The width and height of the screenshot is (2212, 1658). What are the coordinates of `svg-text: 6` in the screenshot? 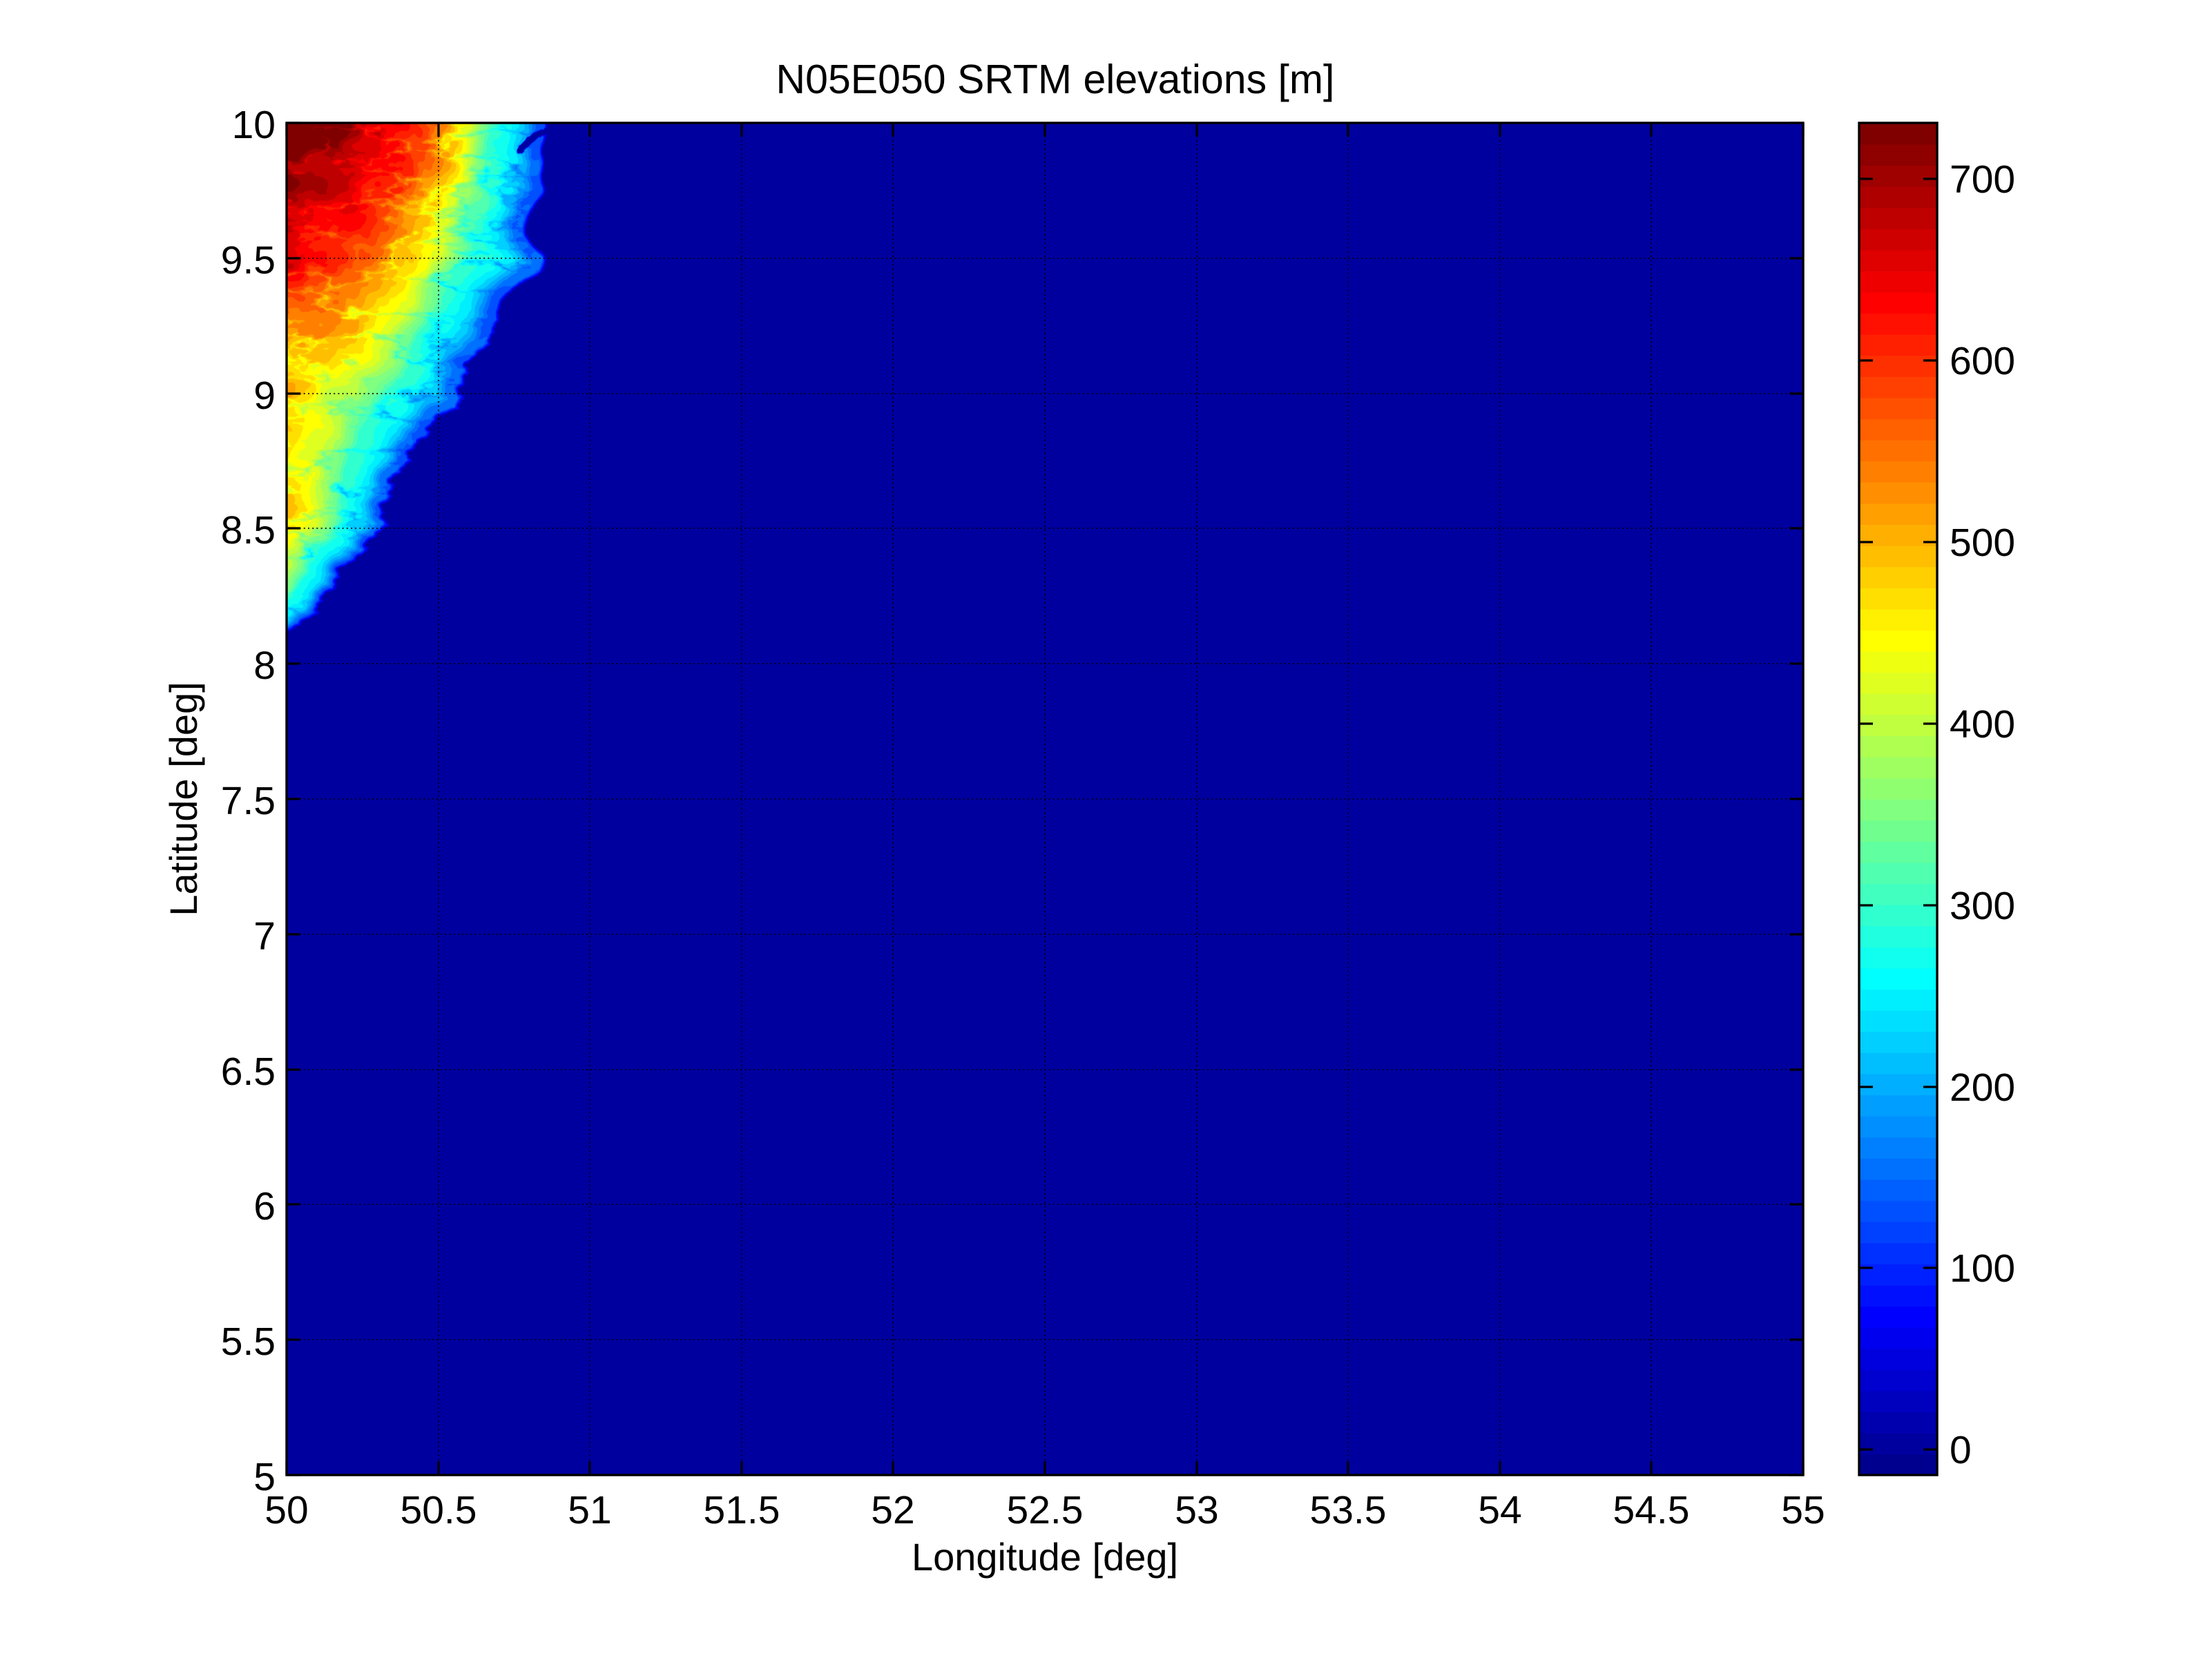 It's located at (264, 1206).